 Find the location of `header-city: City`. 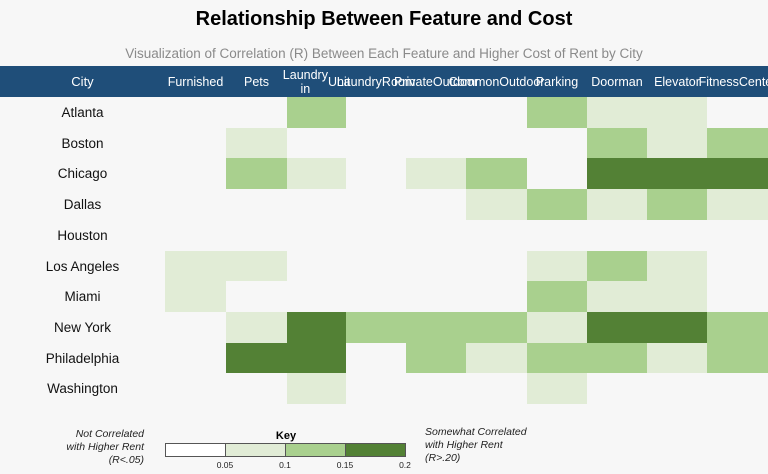

header-city: City is located at coordinates (82, 81).